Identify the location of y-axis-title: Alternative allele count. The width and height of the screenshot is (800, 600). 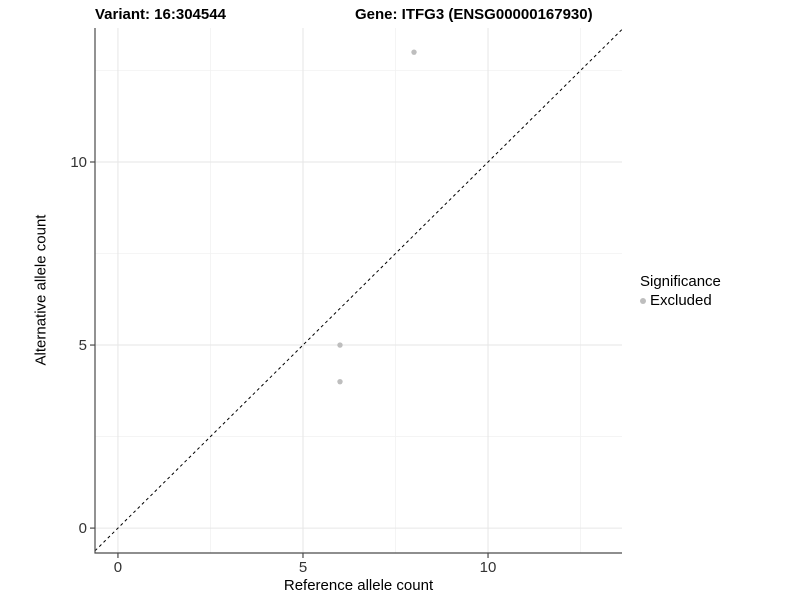
(41, 290).